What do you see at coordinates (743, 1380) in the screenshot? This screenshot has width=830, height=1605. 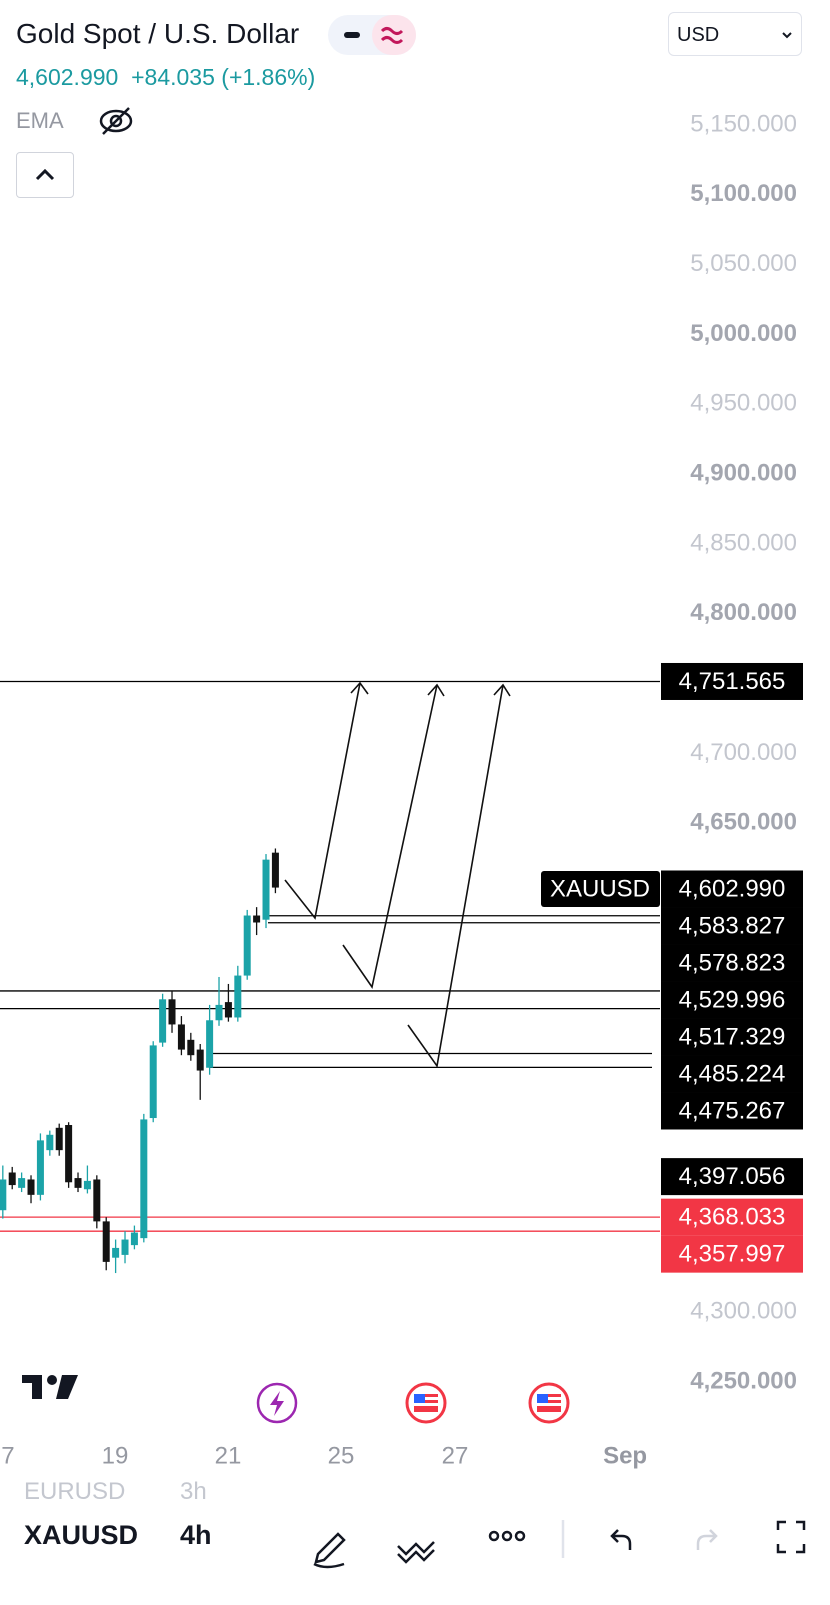 I see `y-tick-label: 4,250.000` at bounding box center [743, 1380].